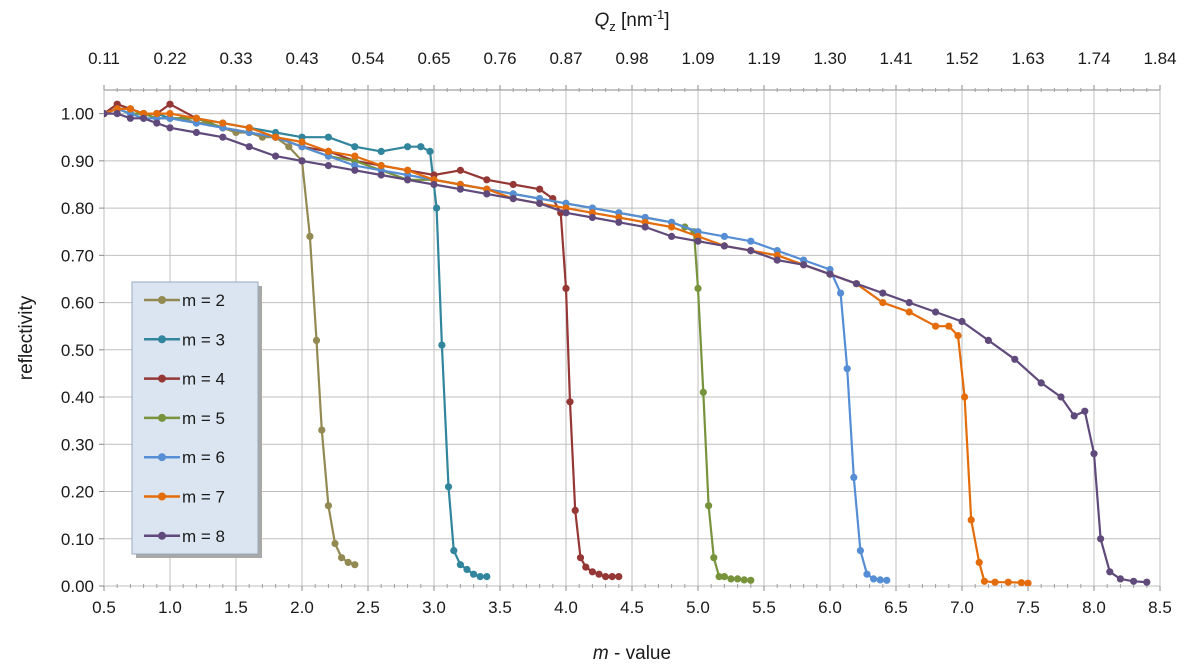 This screenshot has height=667, width=1184. What do you see at coordinates (631, 58) in the screenshot?
I see `top-tick-label: 0.98` at bounding box center [631, 58].